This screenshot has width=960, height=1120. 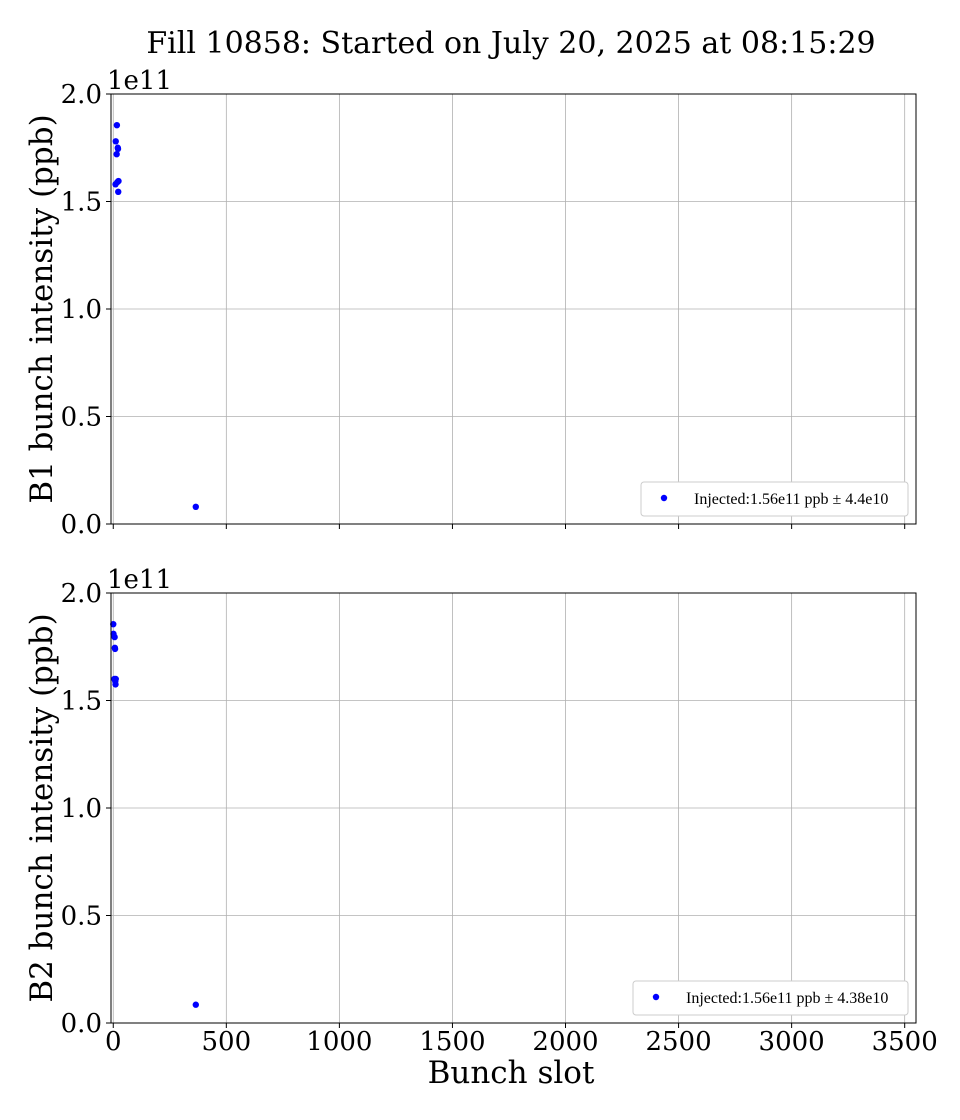 What do you see at coordinates (511, 1073) in the screenshot?
I see `x-axis-label: Bunch slot` at bounding box center [511, 1073].